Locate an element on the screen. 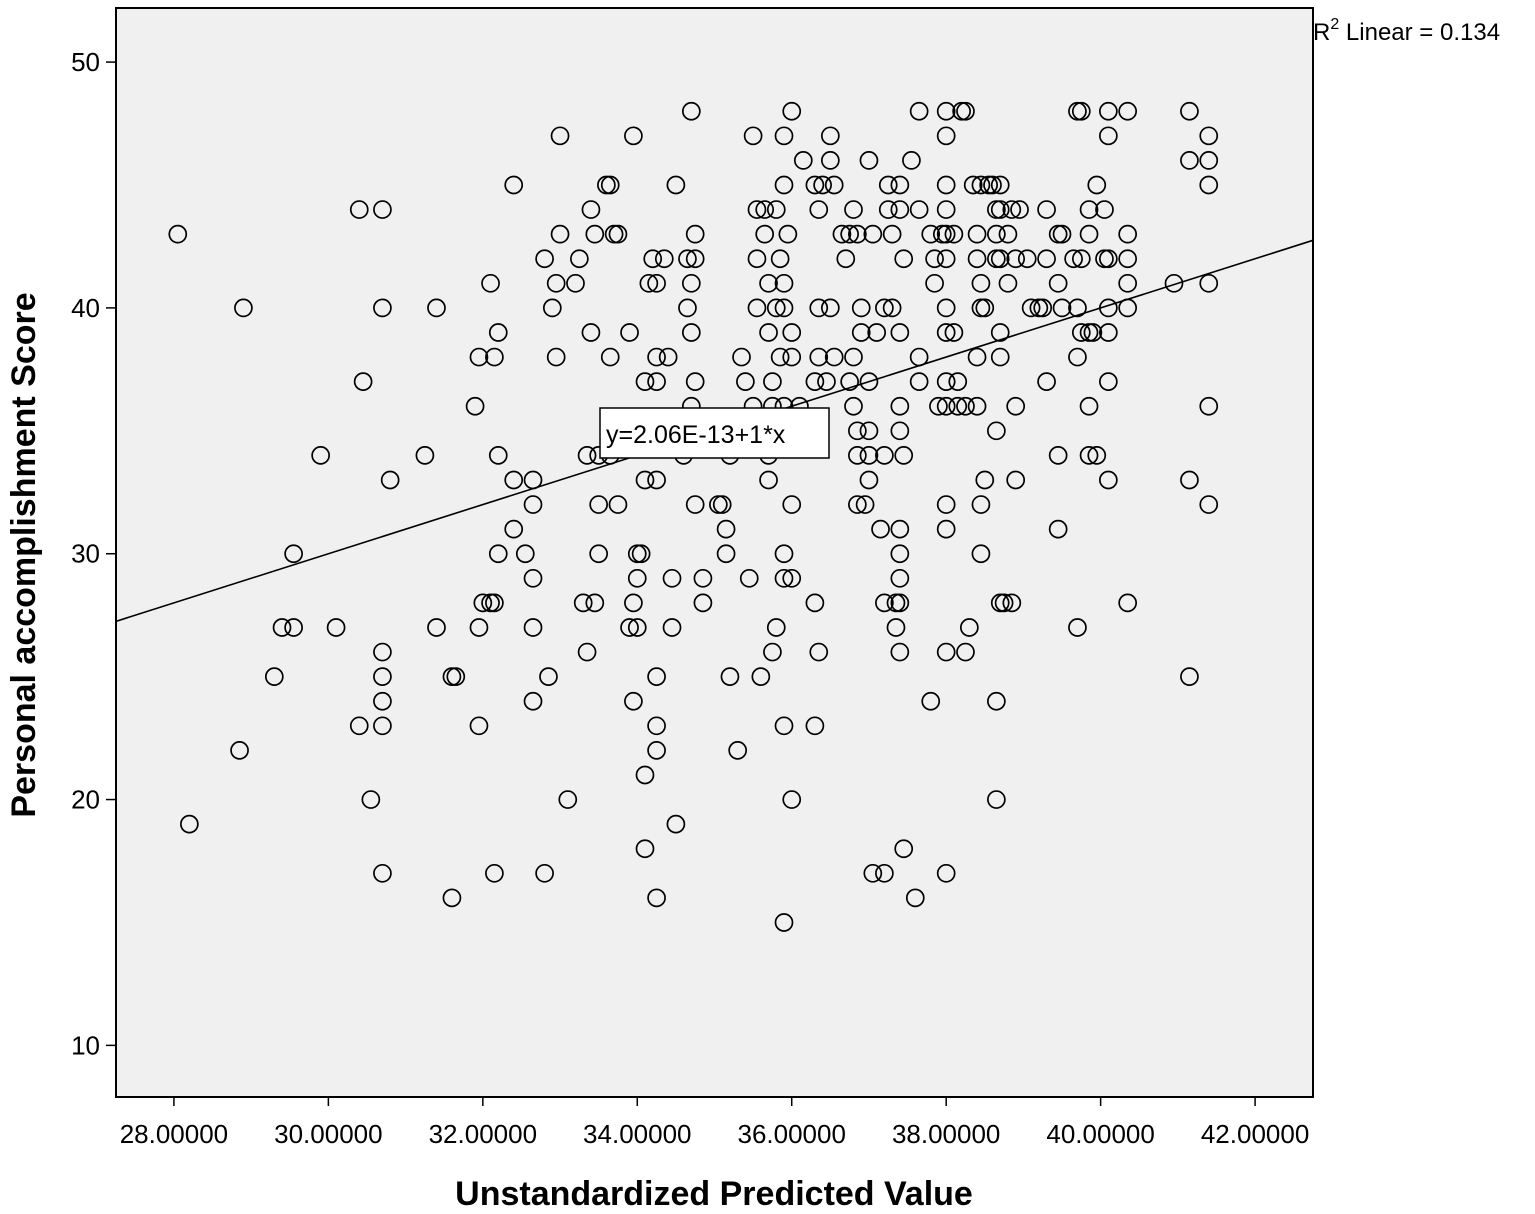 The image size is (1535, 1214). equation-box-frame is located at coordinates (714, 433).